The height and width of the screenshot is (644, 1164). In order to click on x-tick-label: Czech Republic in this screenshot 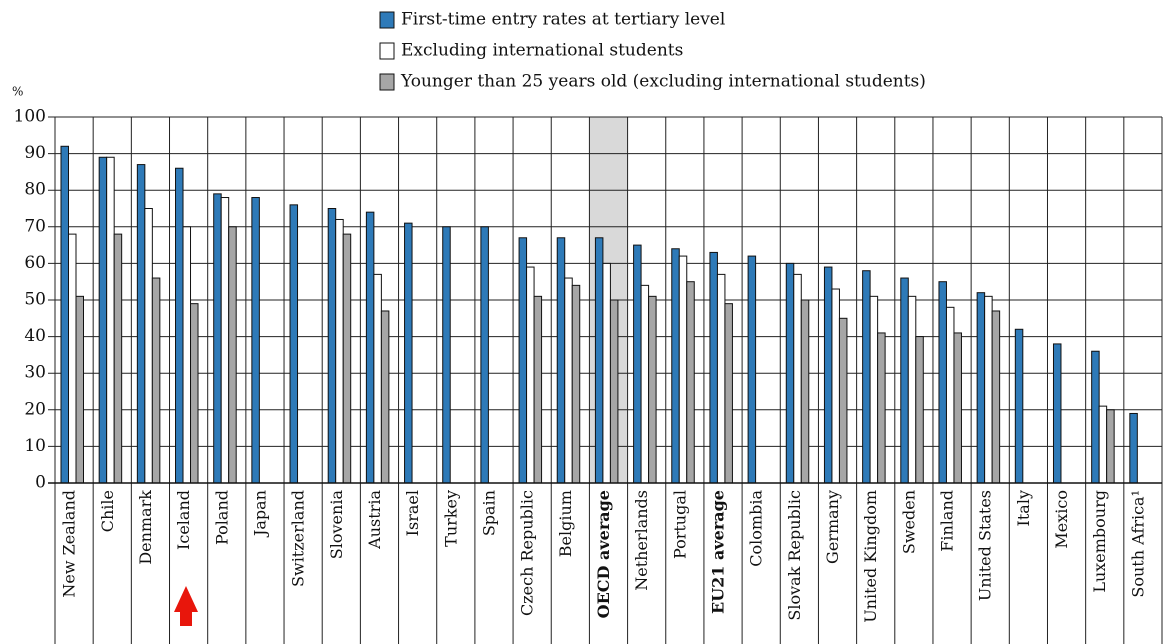, I will do `click(527, 553)`.